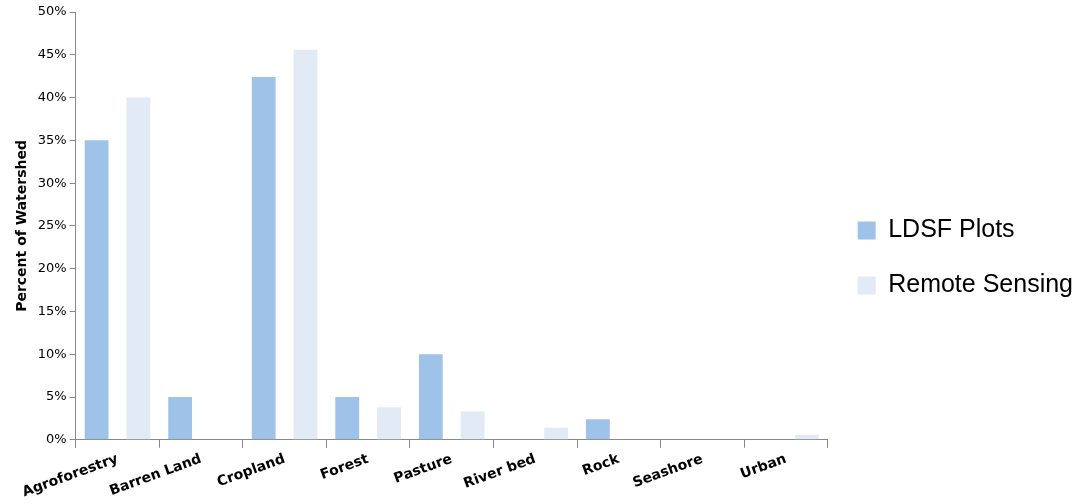  What do you see at coordinates (52, 225) in the screenshot?
I see `y-tick-label: 25%` at bounding box center [52, 225].